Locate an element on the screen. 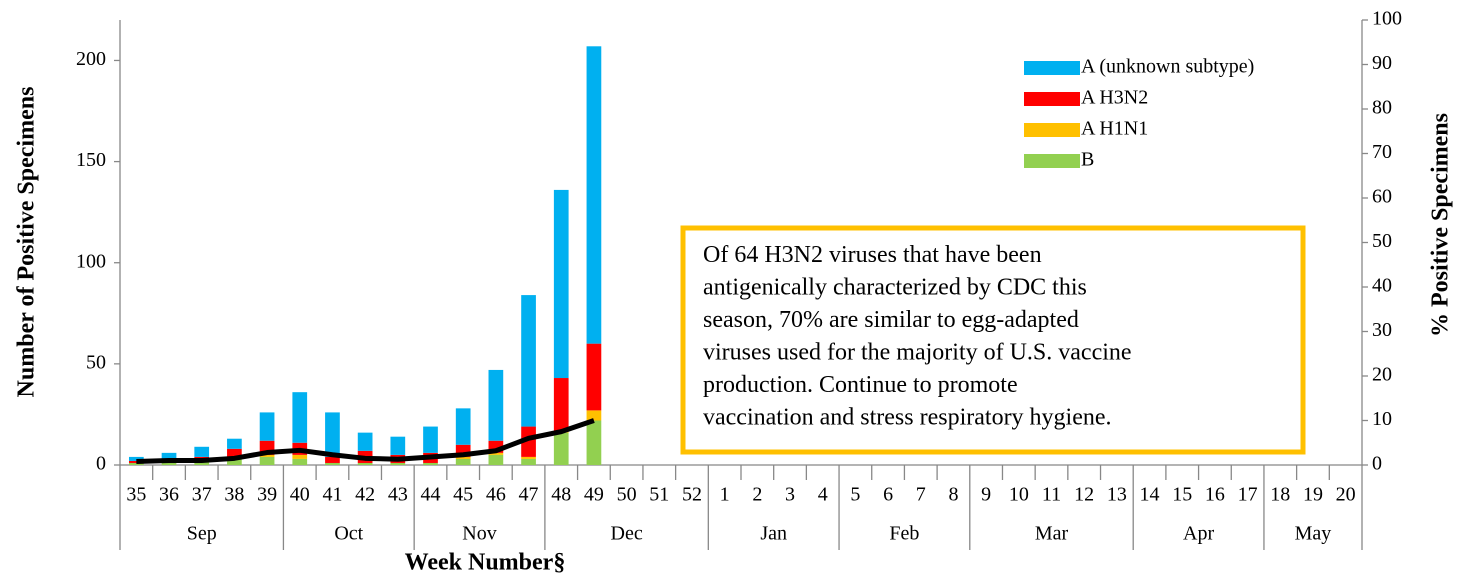 This screenshot has width=1469, height=582. x-tick-label: 37 is located at coordinates (202, 495).